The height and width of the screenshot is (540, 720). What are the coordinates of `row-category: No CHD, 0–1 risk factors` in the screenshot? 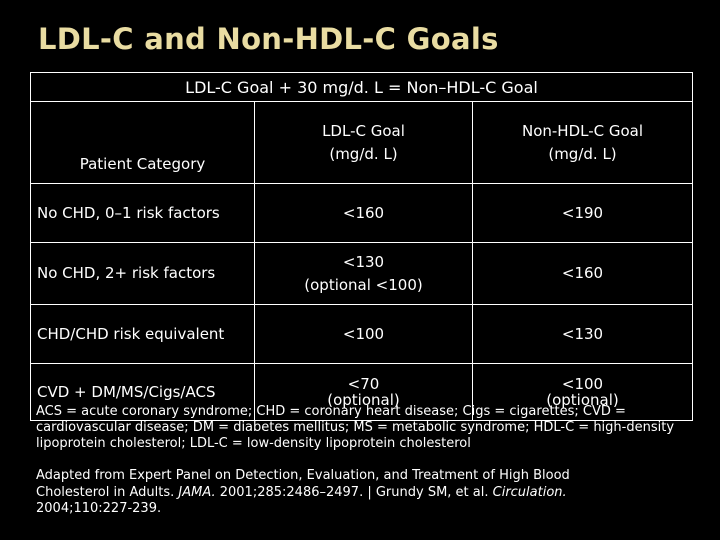 It's located at (142, 213).